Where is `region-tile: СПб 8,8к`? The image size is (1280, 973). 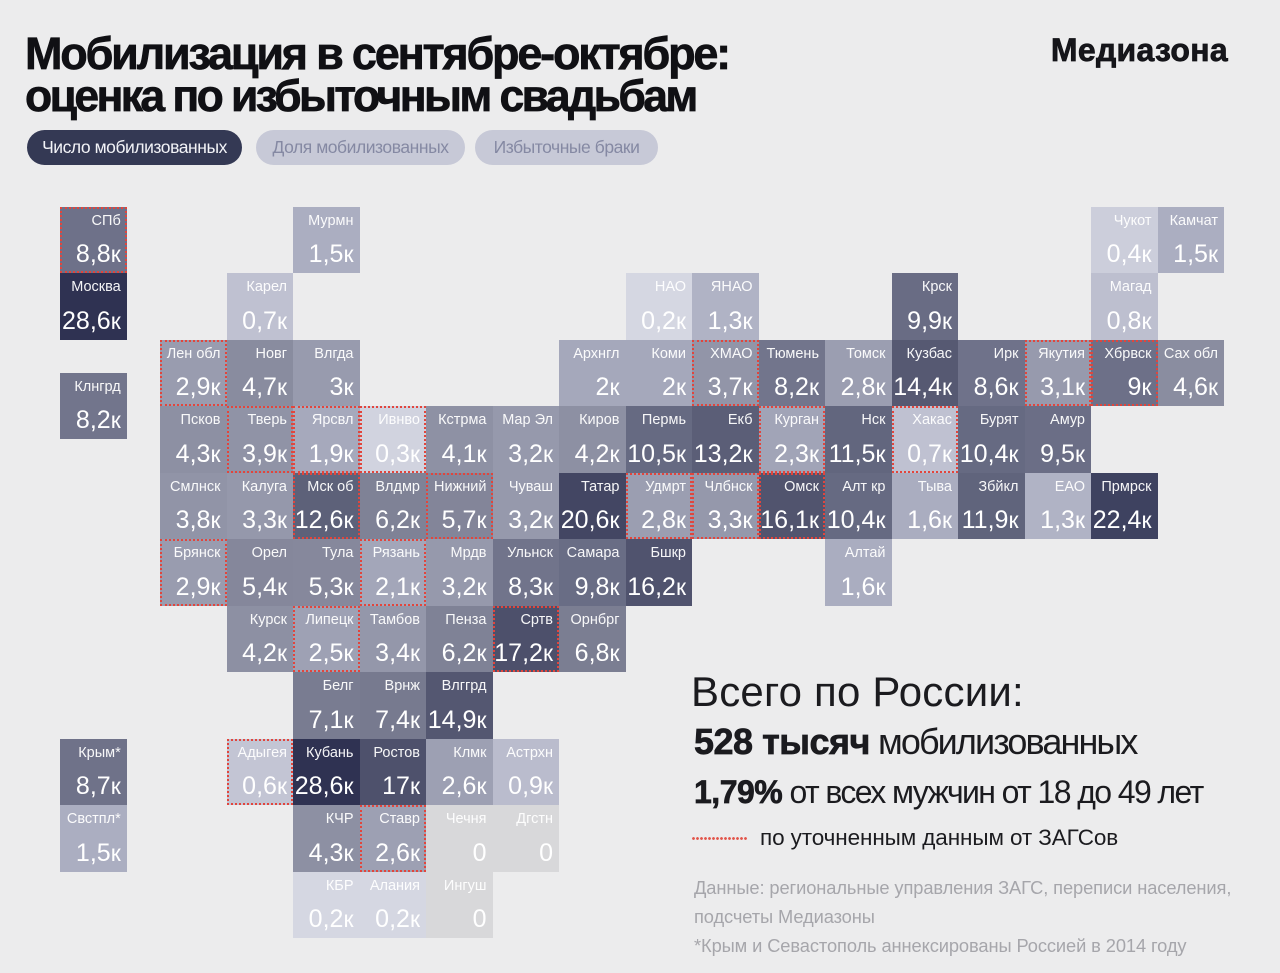 region-tile: СПб 8,8к is located at coordinates (93, 239).